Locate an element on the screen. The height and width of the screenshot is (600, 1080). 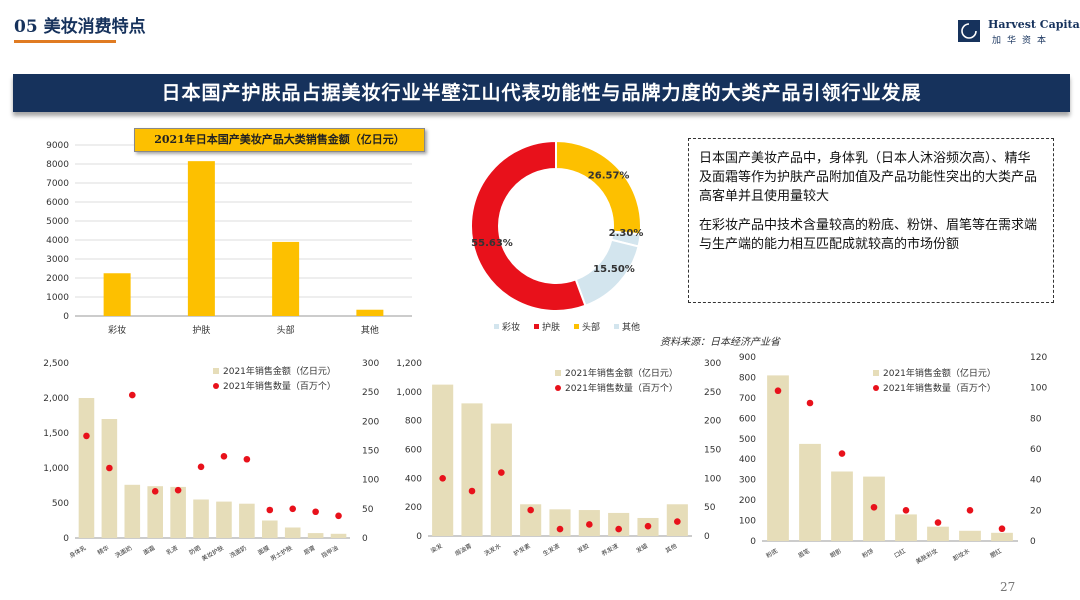
hair-y2tick: 150 is located at coordinates (712, 451).